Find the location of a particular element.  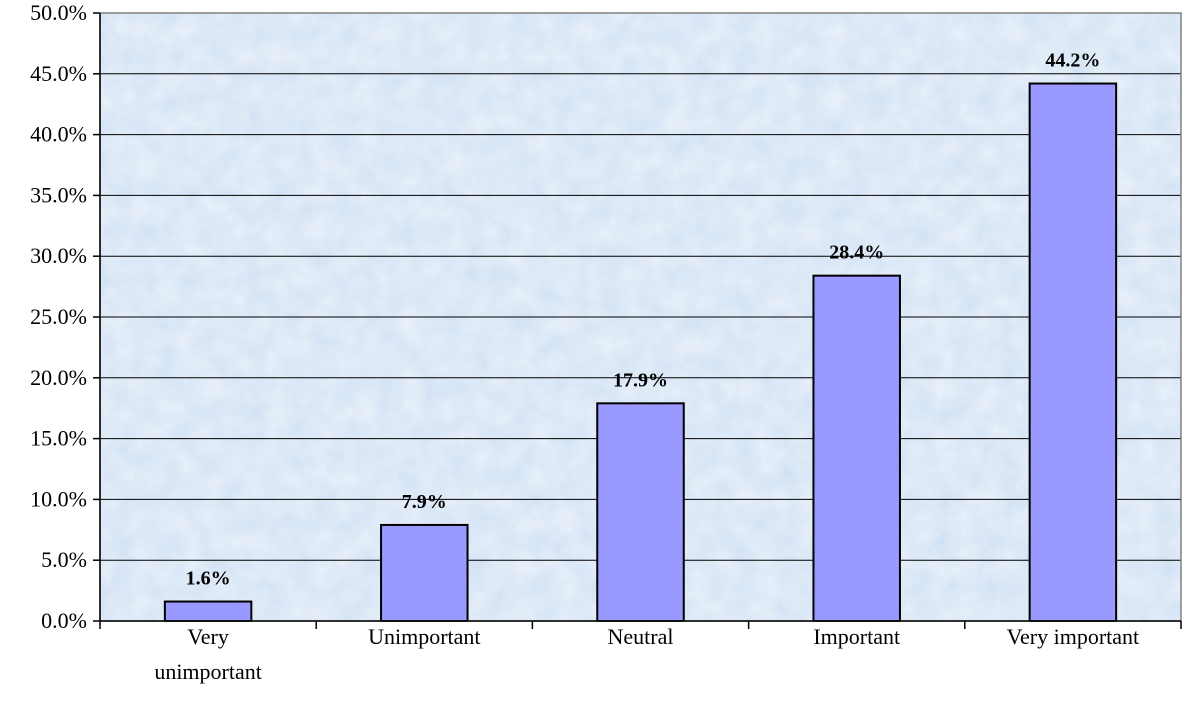

y-tick-label: 35.0% is located at coordinates (58, 194).